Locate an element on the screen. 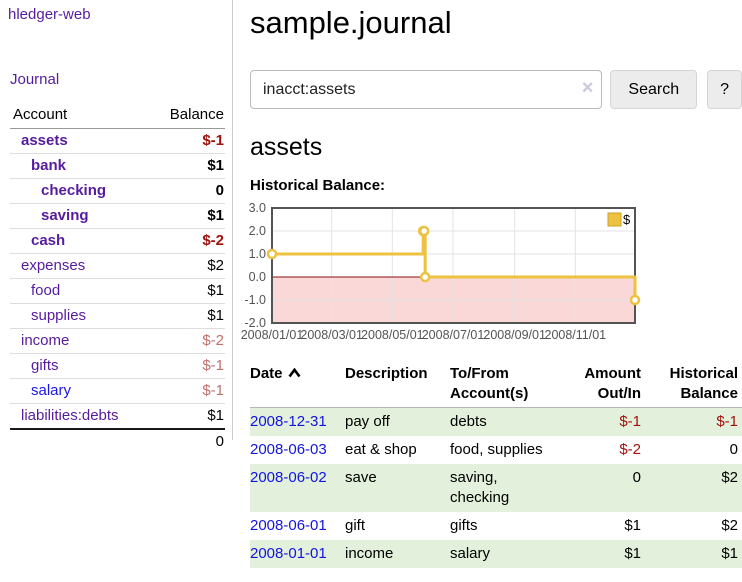 The height and width of the screenshot is (582, 742). y-tick-label: -2.0 is located at coordinates (255, 323).